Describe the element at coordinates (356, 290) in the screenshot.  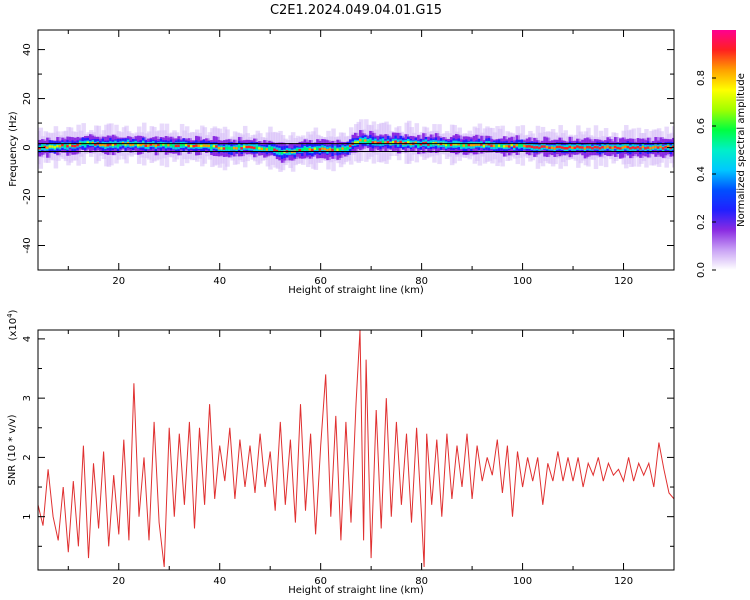
I see `spectrogram-x-axis-label: Height of straight line (km)` at that location.